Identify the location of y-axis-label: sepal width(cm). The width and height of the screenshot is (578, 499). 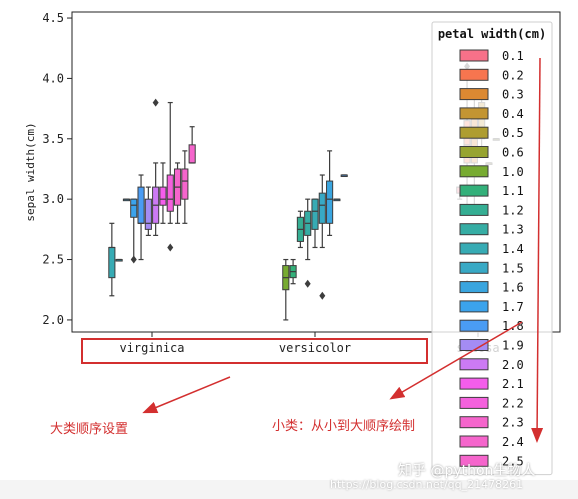
(30, 171).